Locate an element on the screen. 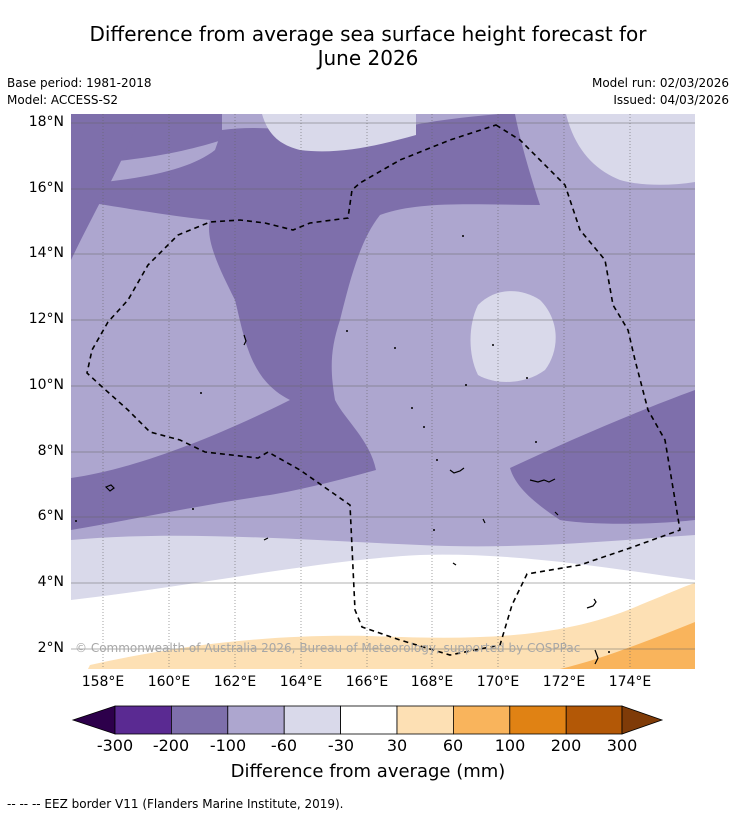  lat-label: 18°N is located at coordinates (46, 122).